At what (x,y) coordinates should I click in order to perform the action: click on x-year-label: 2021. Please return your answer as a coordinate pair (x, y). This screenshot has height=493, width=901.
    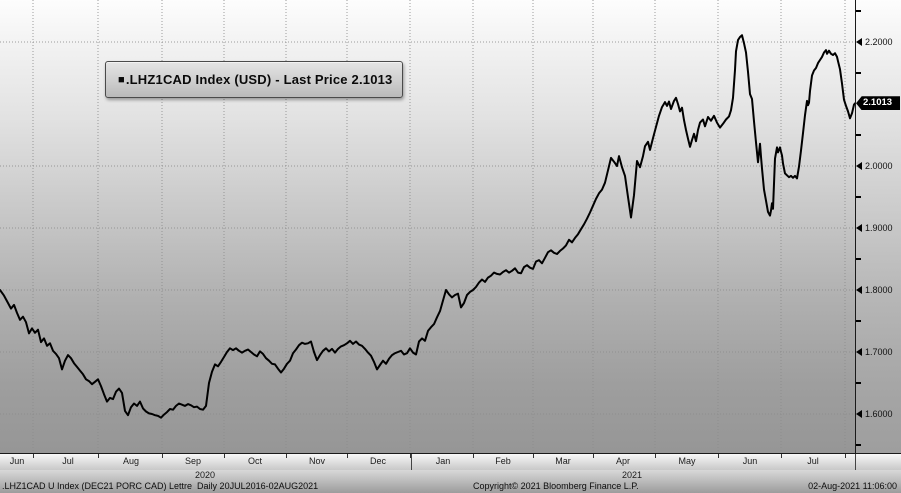
    Looking at the image, I should click on (632, 475).